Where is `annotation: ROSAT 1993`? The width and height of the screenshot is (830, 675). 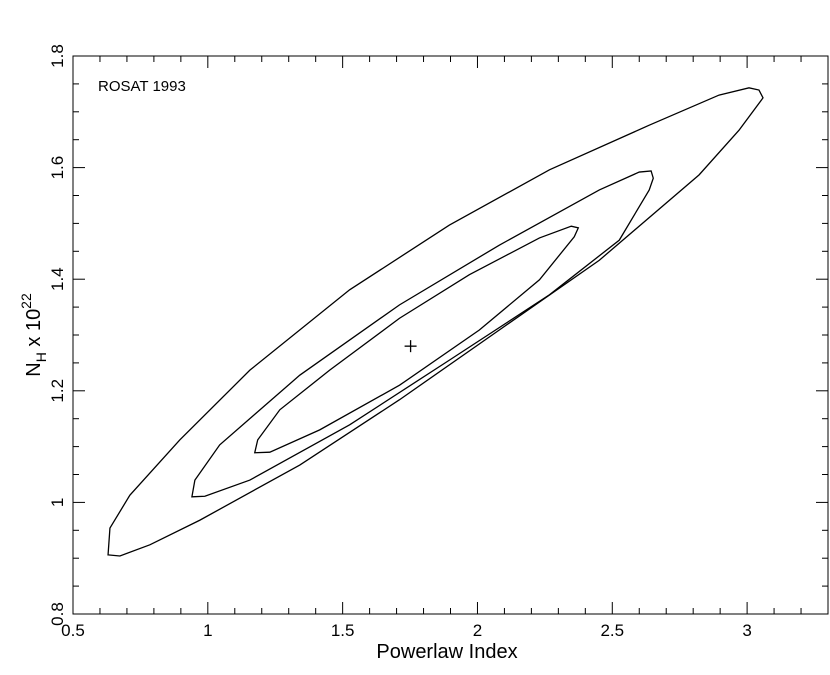 annotation: ROSAT 1993 is located at coordinates (142, 86).